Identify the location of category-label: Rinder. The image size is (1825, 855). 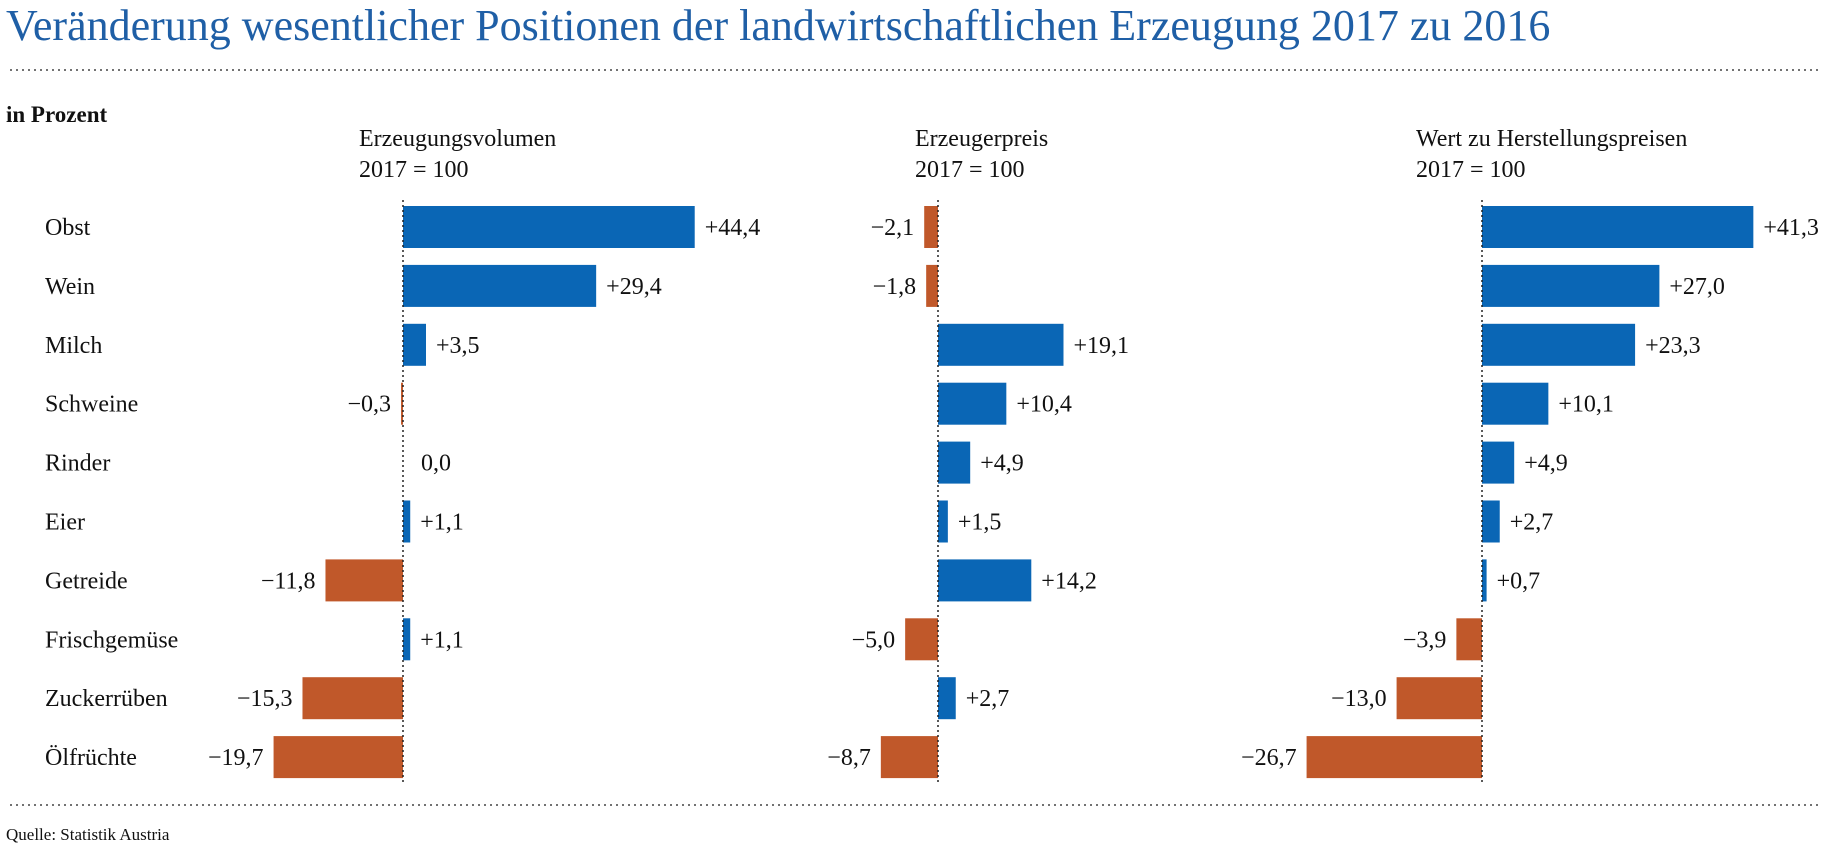
(77, 464).